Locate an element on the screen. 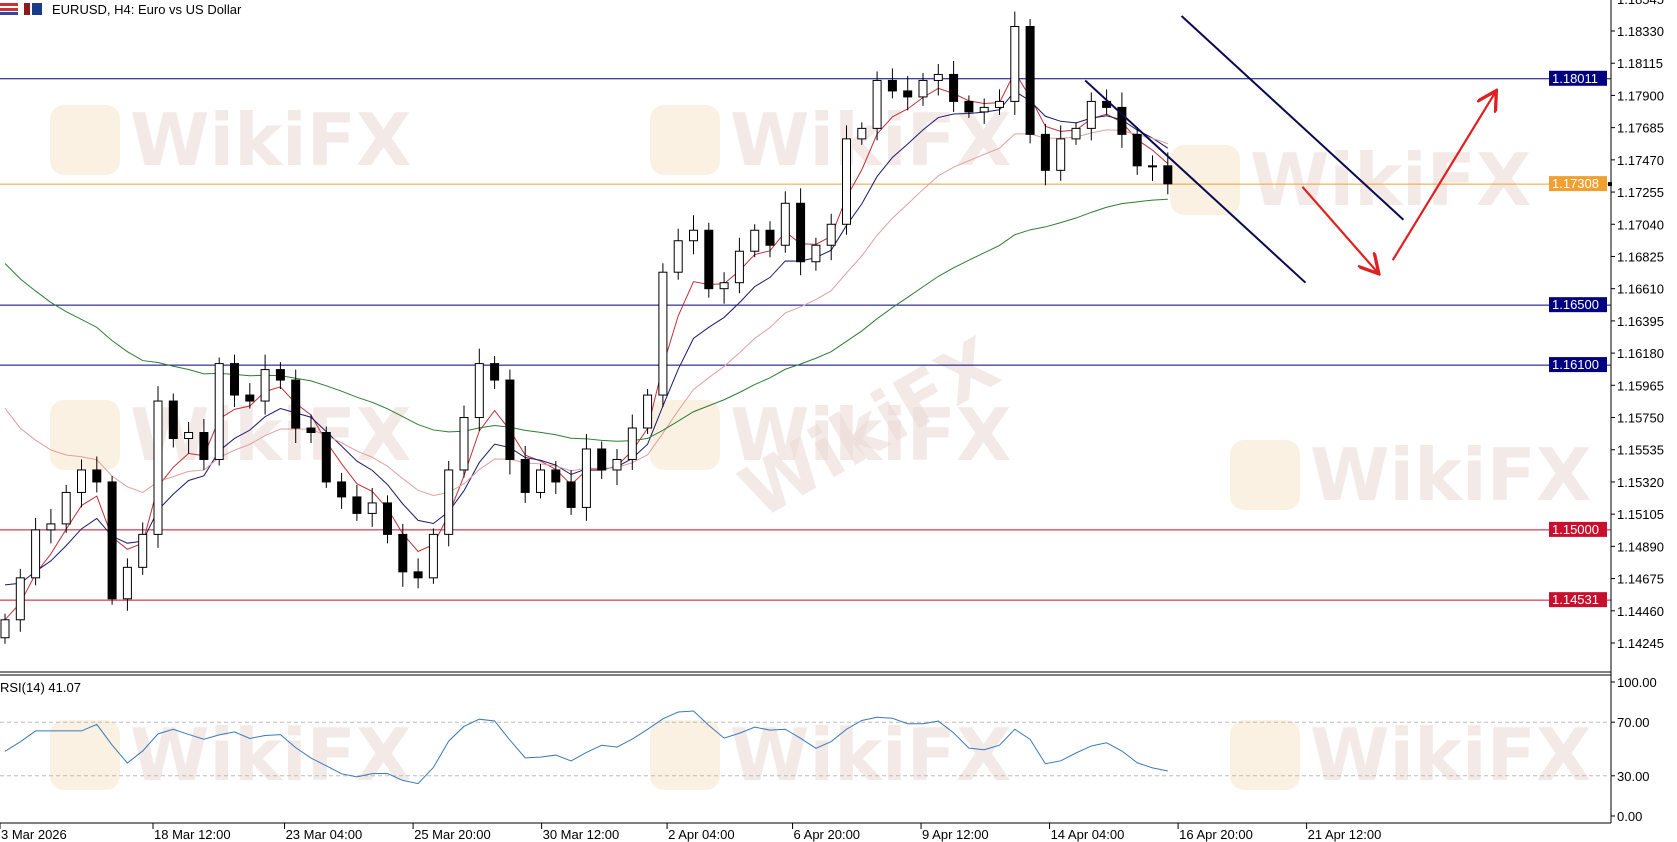 Image resolution: width=1677 pixels, height=842 pixels. price-tick-label: 1.16180 is located at coordinates (1640, 353).